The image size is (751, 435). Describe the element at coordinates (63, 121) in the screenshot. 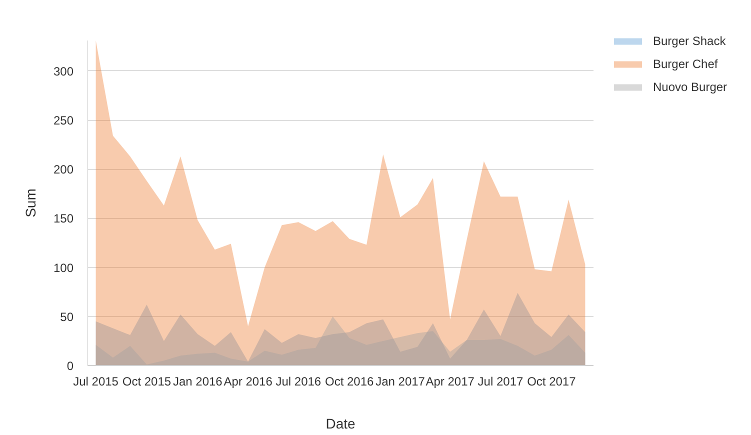

I see `y-tick-label: 250` at that location.